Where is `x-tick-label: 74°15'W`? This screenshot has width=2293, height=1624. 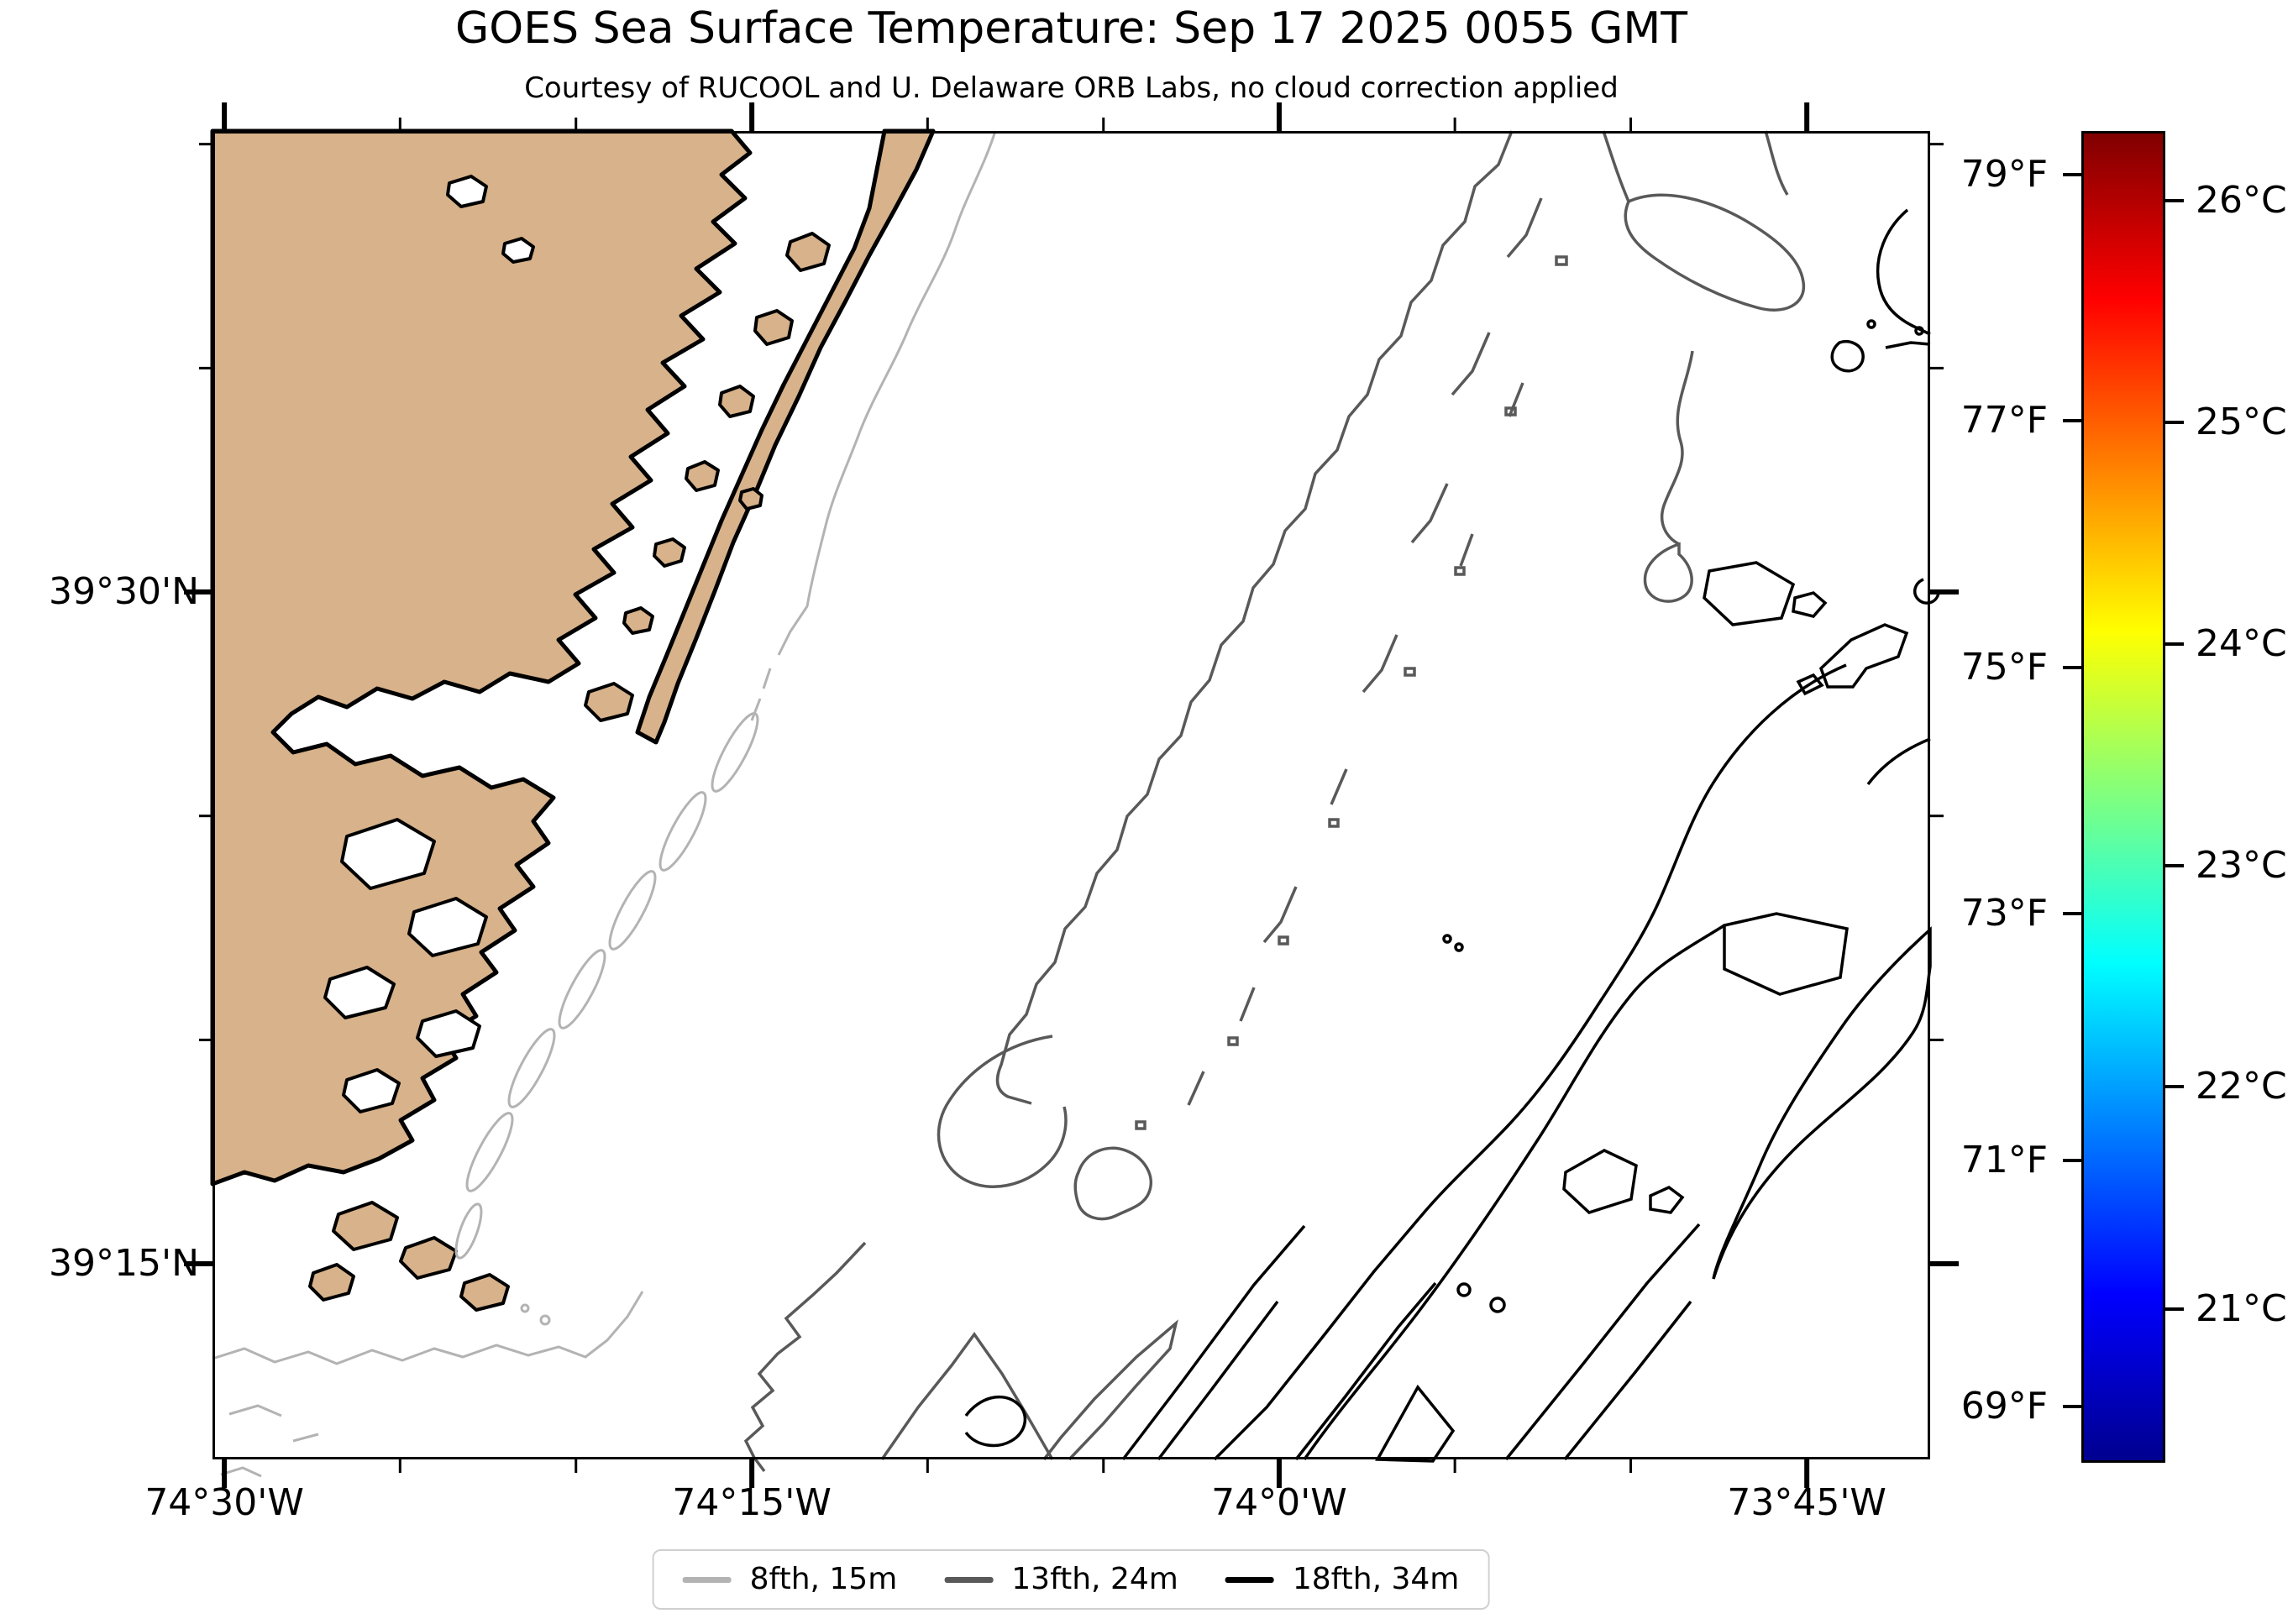 x-tick-label: 74°15'W is located at coordinates (752, 1503).